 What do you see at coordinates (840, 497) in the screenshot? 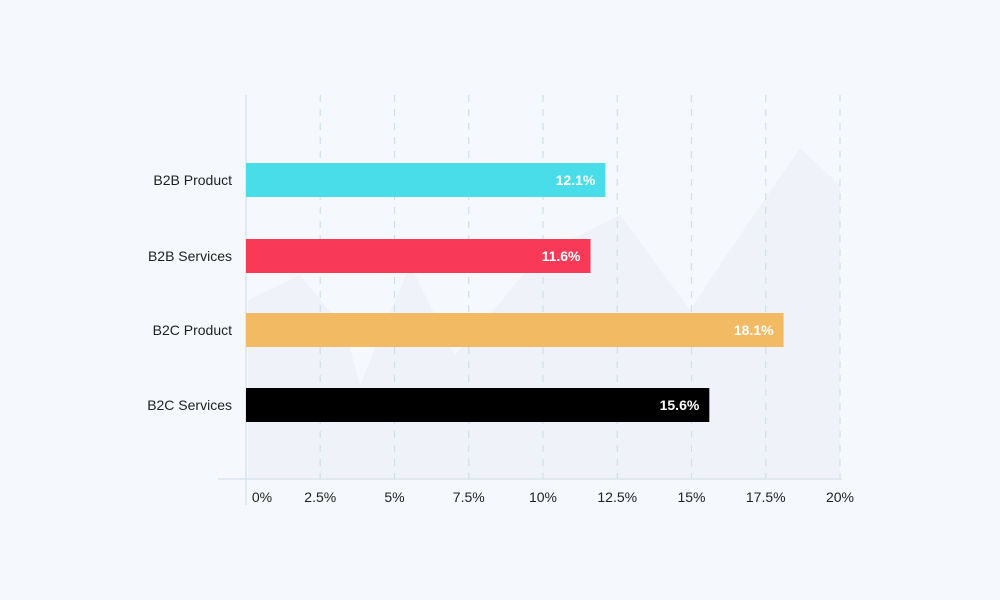
I see `tick-label: 20%` at bounding box center [840, 497].